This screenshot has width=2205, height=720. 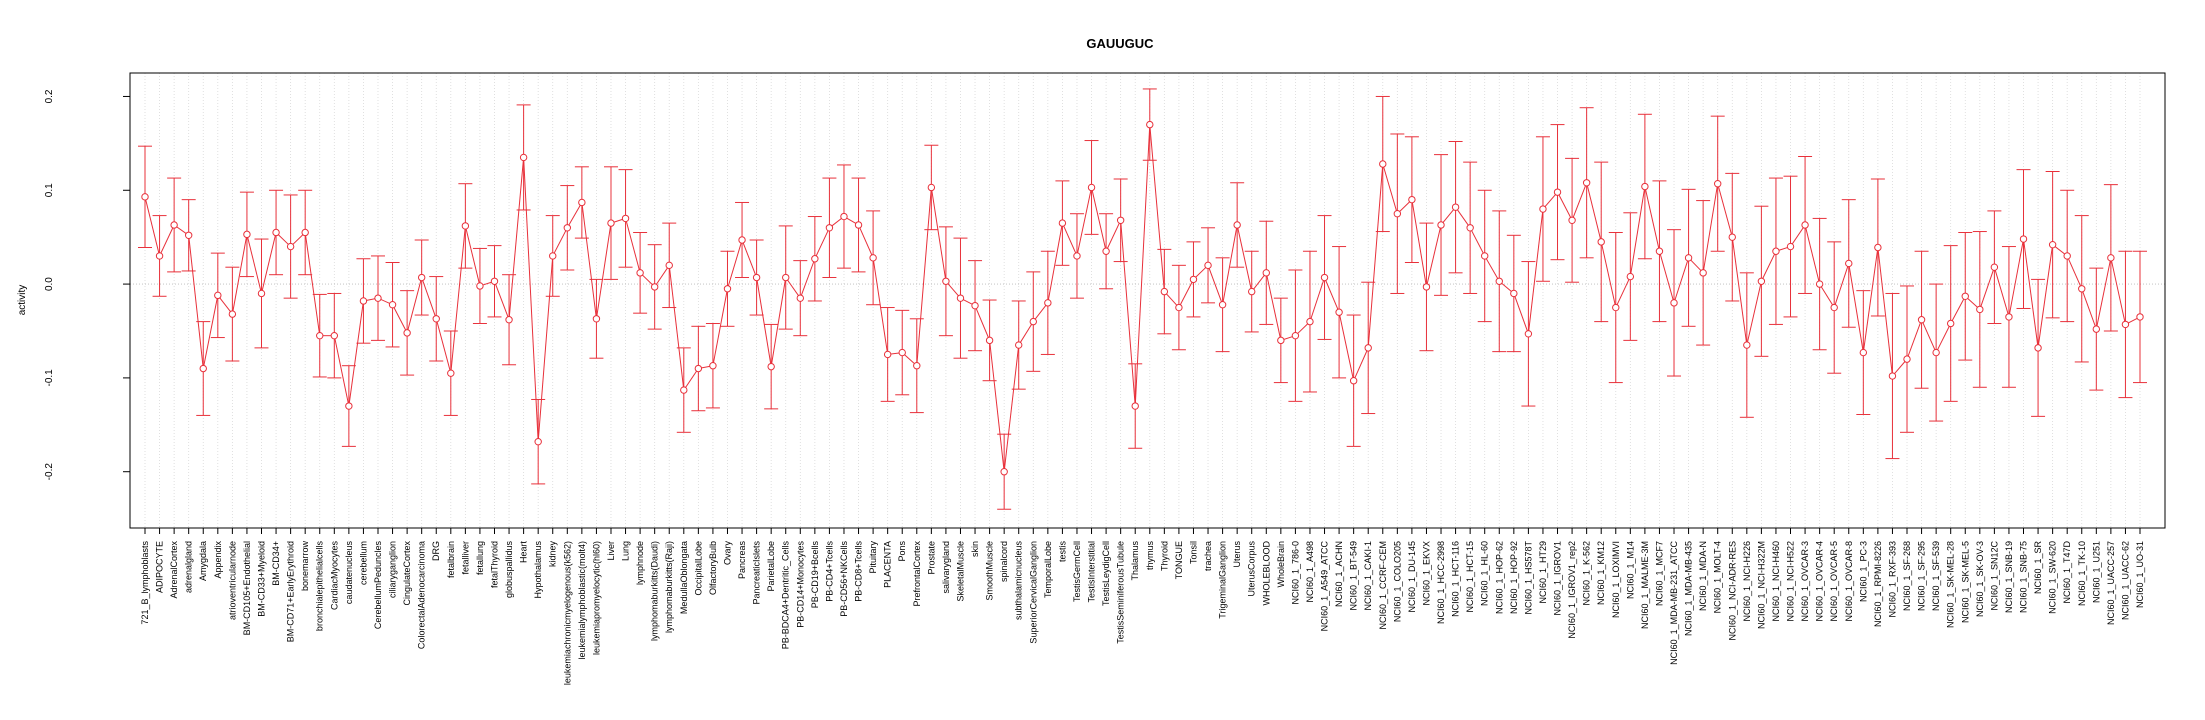 I want to click on x-tick-label: Prostate, so click(x=931, y=558).